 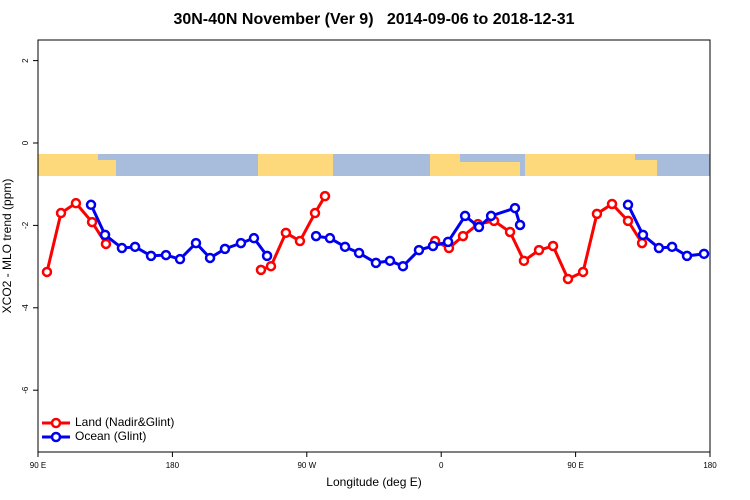 I want to click on x-axis-label: Longitude (deg E), so click(x=373, y=482).